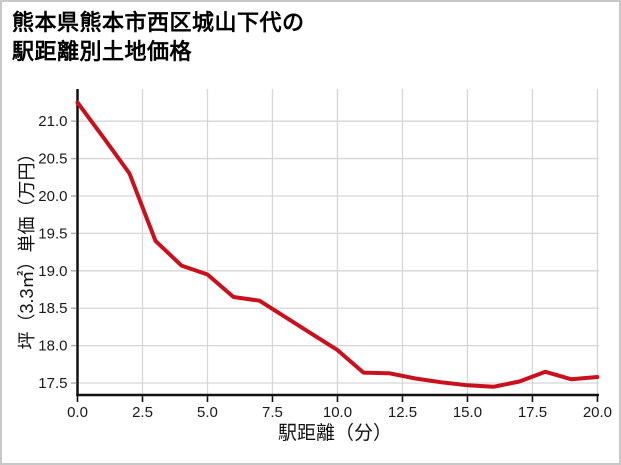 This screenshot has width=621, height=465. Describe the element at coordinates (52, 308) in the screenshot. I see `y-tick-label: 18.5` at that location.